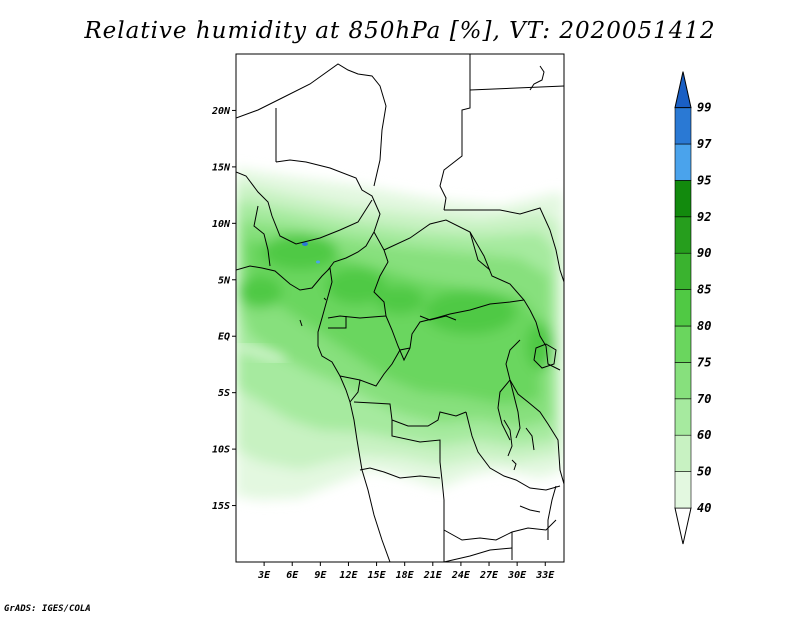 This screenshot has width=800, height=618. What do you see at coordinates (348, 575) in the screenshot?
I see `lon-tick-label: 12E` at bounding box center [348, 575].